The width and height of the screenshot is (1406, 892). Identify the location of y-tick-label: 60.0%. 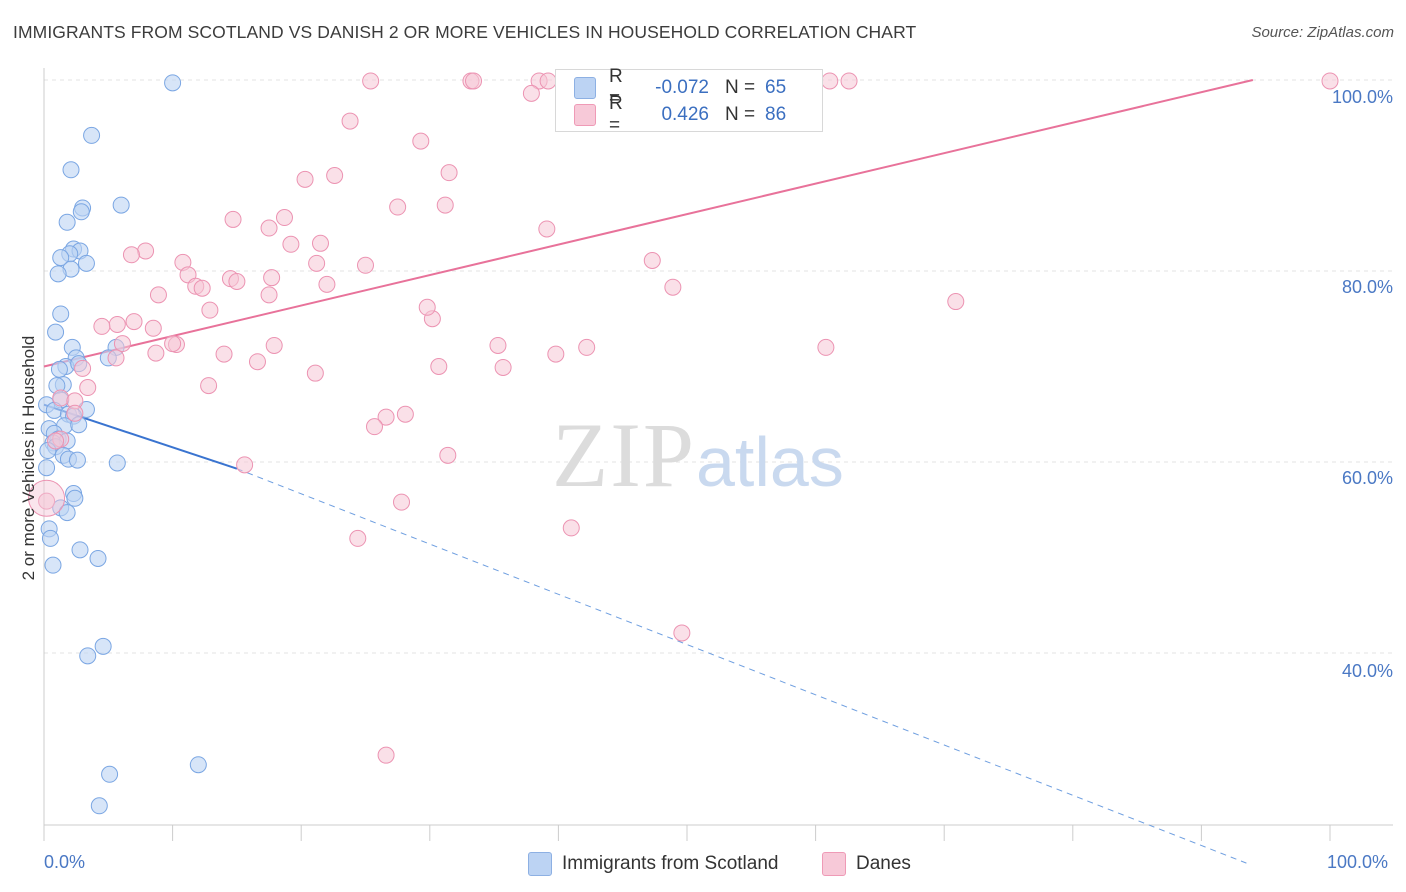
(1367, 478).